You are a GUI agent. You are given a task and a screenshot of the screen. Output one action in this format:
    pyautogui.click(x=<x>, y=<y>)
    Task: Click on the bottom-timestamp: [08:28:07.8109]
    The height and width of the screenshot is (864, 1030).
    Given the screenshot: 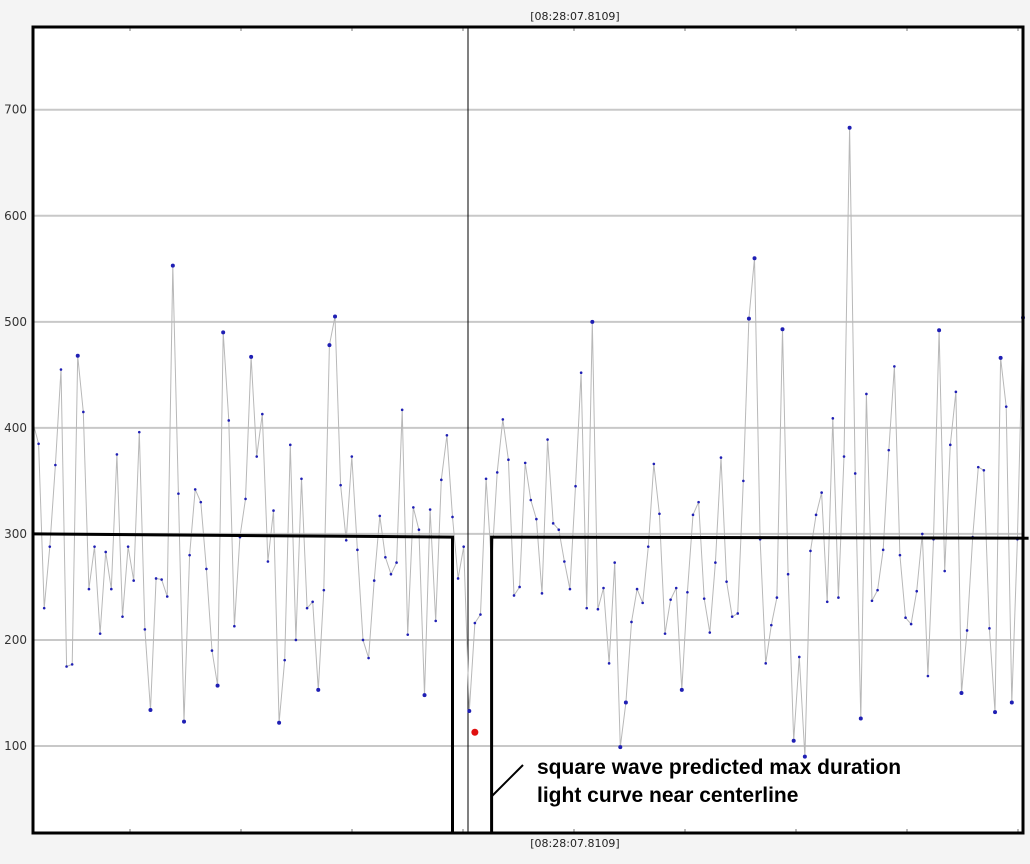 What is the action you would take?
    pyautogui.click(x=574, y=843)
    